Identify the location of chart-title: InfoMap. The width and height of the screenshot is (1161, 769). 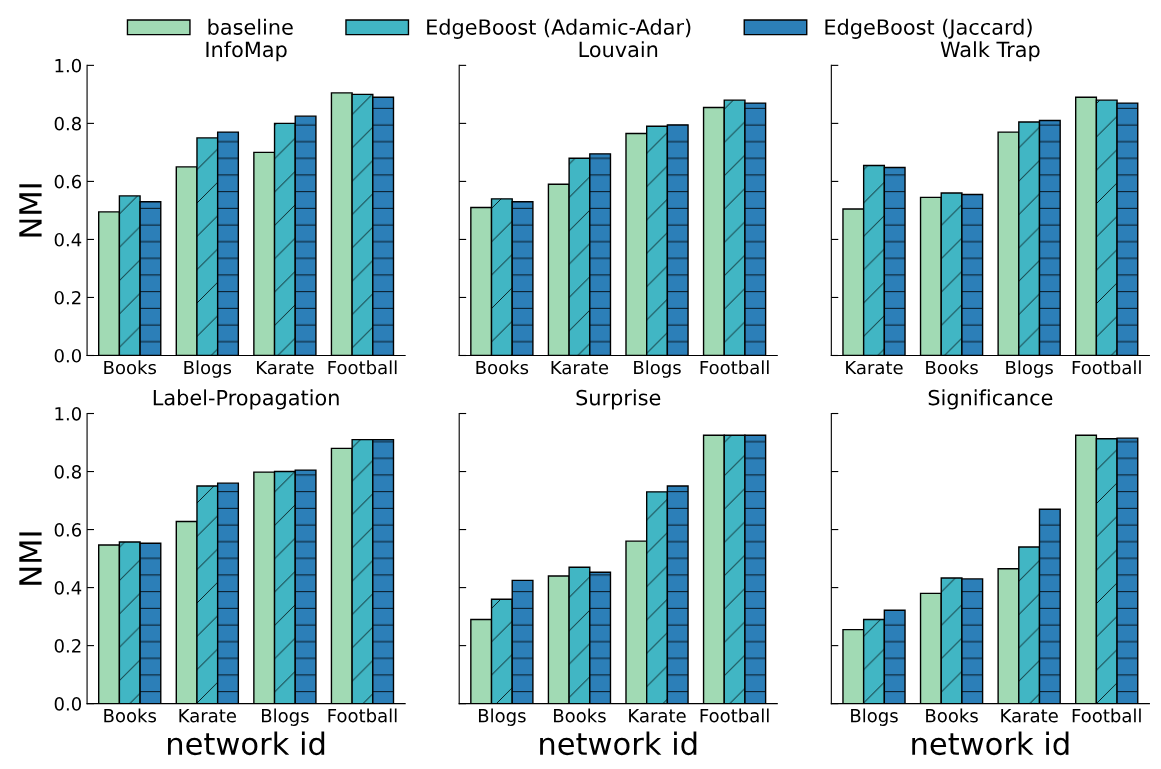
(246, 51).